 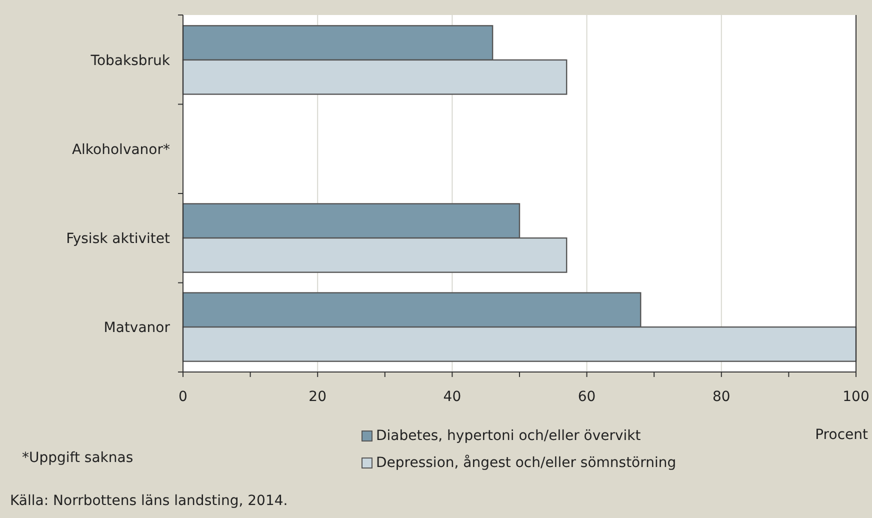 What do you see at coordinates (121, 150) in the screenshot?
I see `y-tick-label: Alkoholvanor*` at bounding box center [121, 150].